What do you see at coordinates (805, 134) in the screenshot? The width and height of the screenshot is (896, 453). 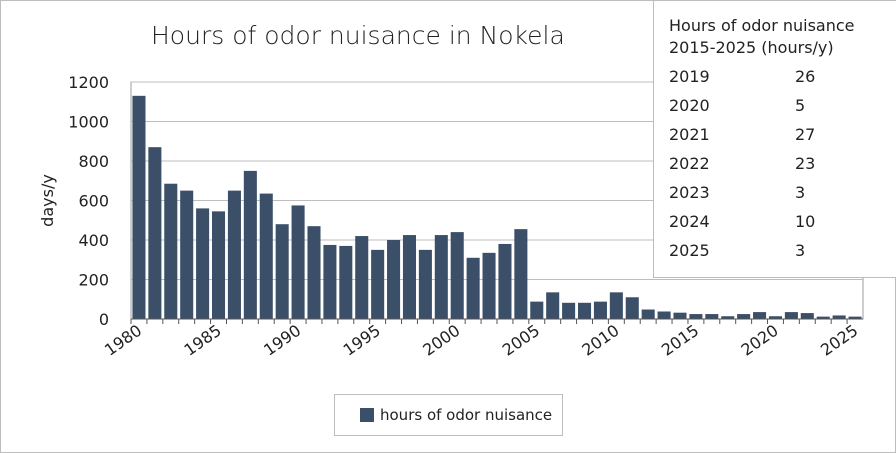 I see `info-value: 27` at bounding box center [805, 134].